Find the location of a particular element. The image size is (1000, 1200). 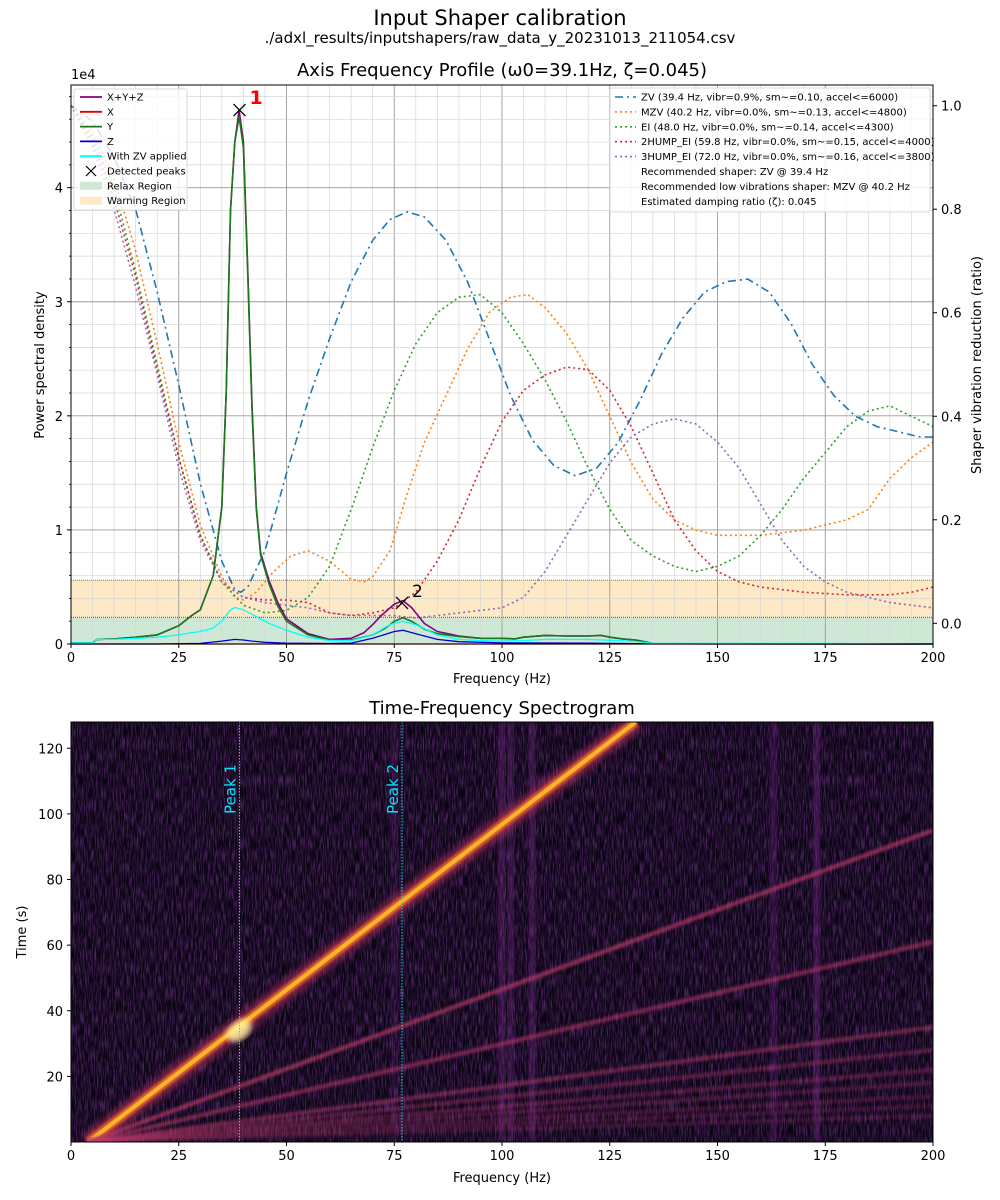

spec-x-tick-label: 0 is located at coordinates (71, 1156).